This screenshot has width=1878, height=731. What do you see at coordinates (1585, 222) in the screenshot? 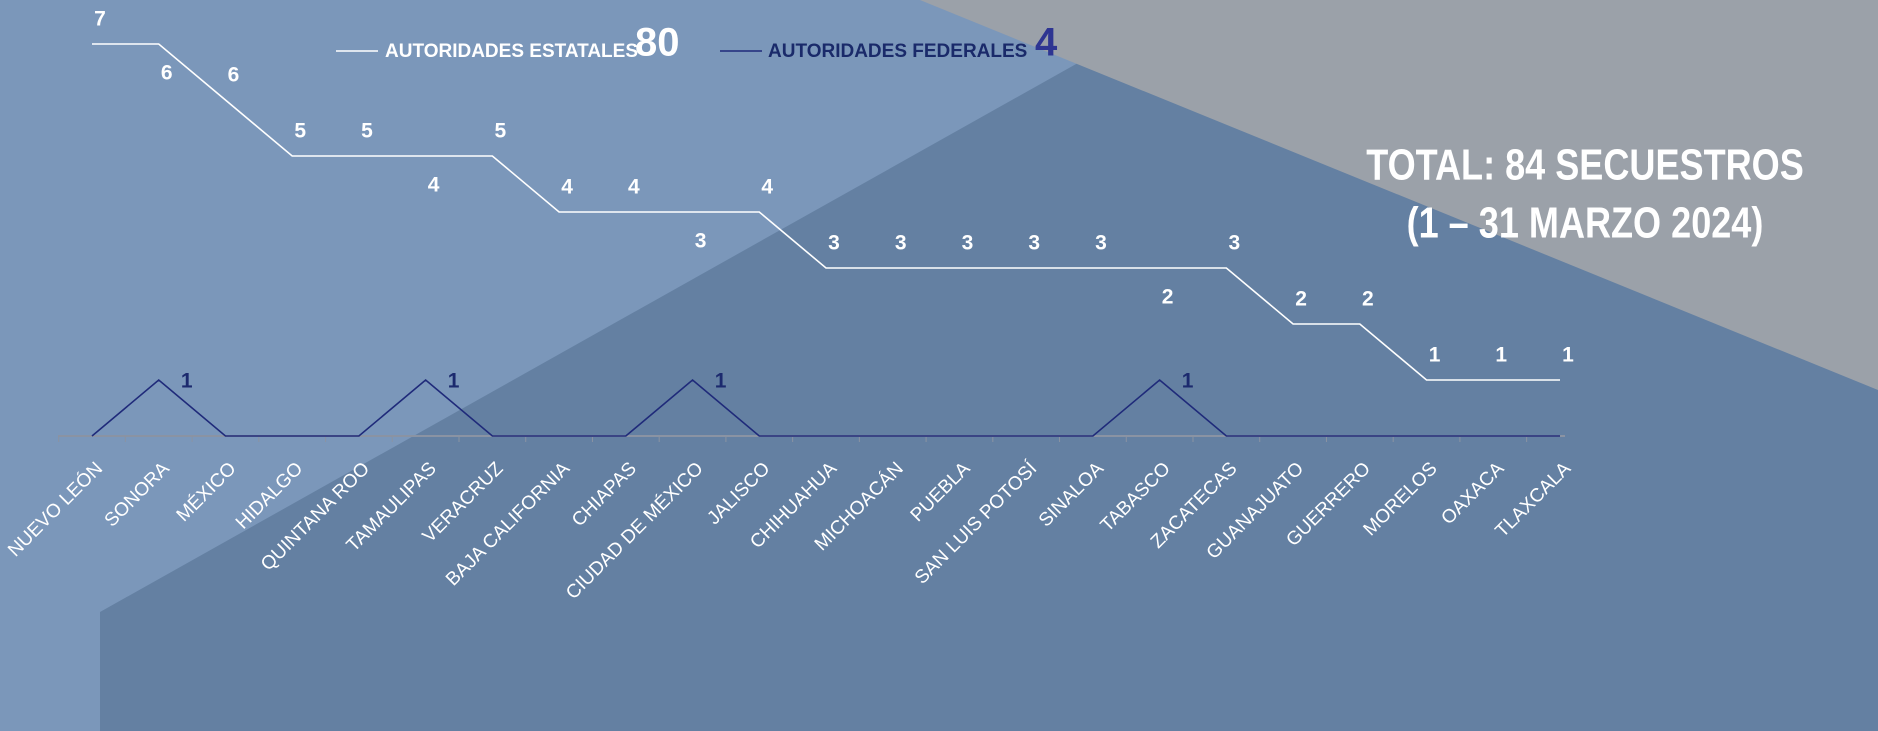
I see `chart-subtitle: (1 – 31 MARZO 2024)` at bounding box center [1585, 222].